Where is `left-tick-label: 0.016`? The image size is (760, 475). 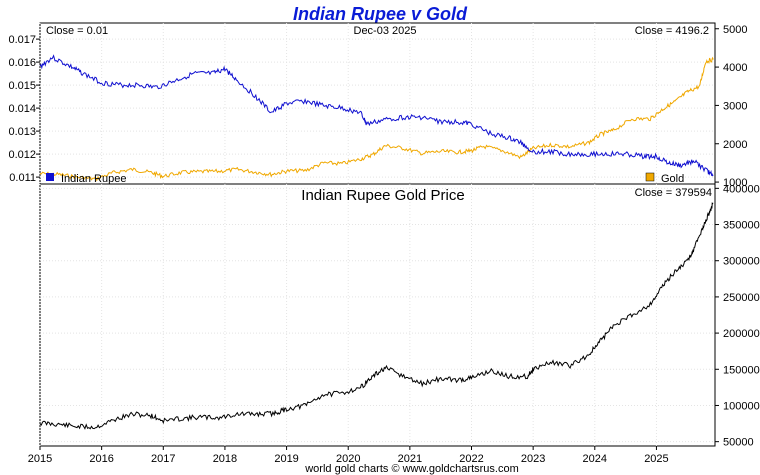
left-tick-label: 0.016 is located at coordinates (22, 63).